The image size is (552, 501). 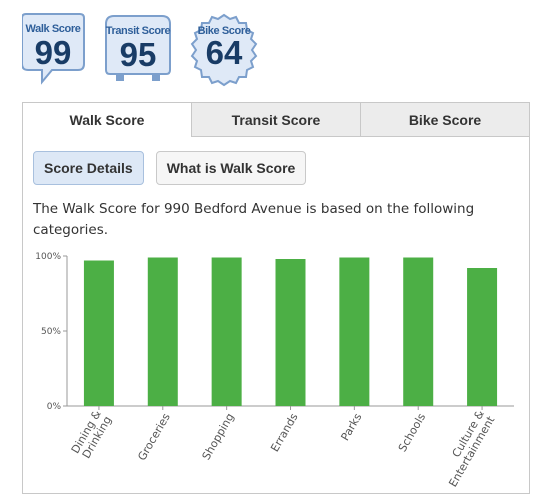 I want to click on y-tick-label: 100%, so click(x=48, y=257).